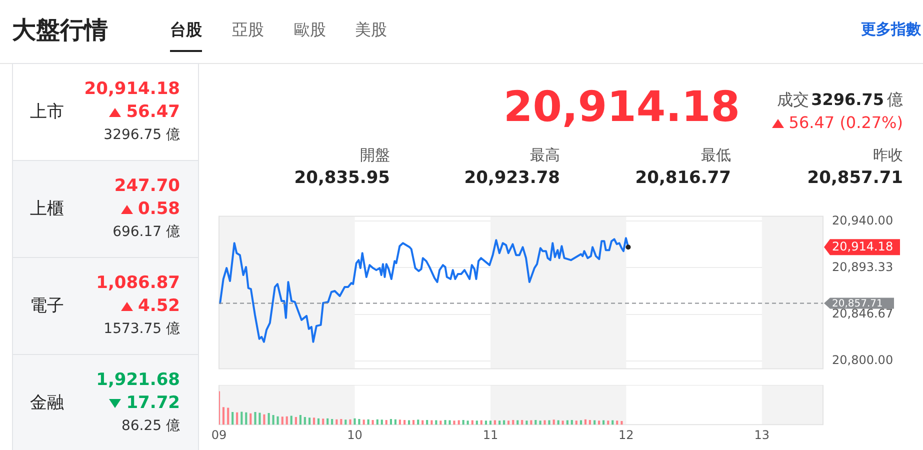  What do you see at coordinates (310, 30) in the screenshot?
I see `text: 歐股` at bounding box center [310, 30].